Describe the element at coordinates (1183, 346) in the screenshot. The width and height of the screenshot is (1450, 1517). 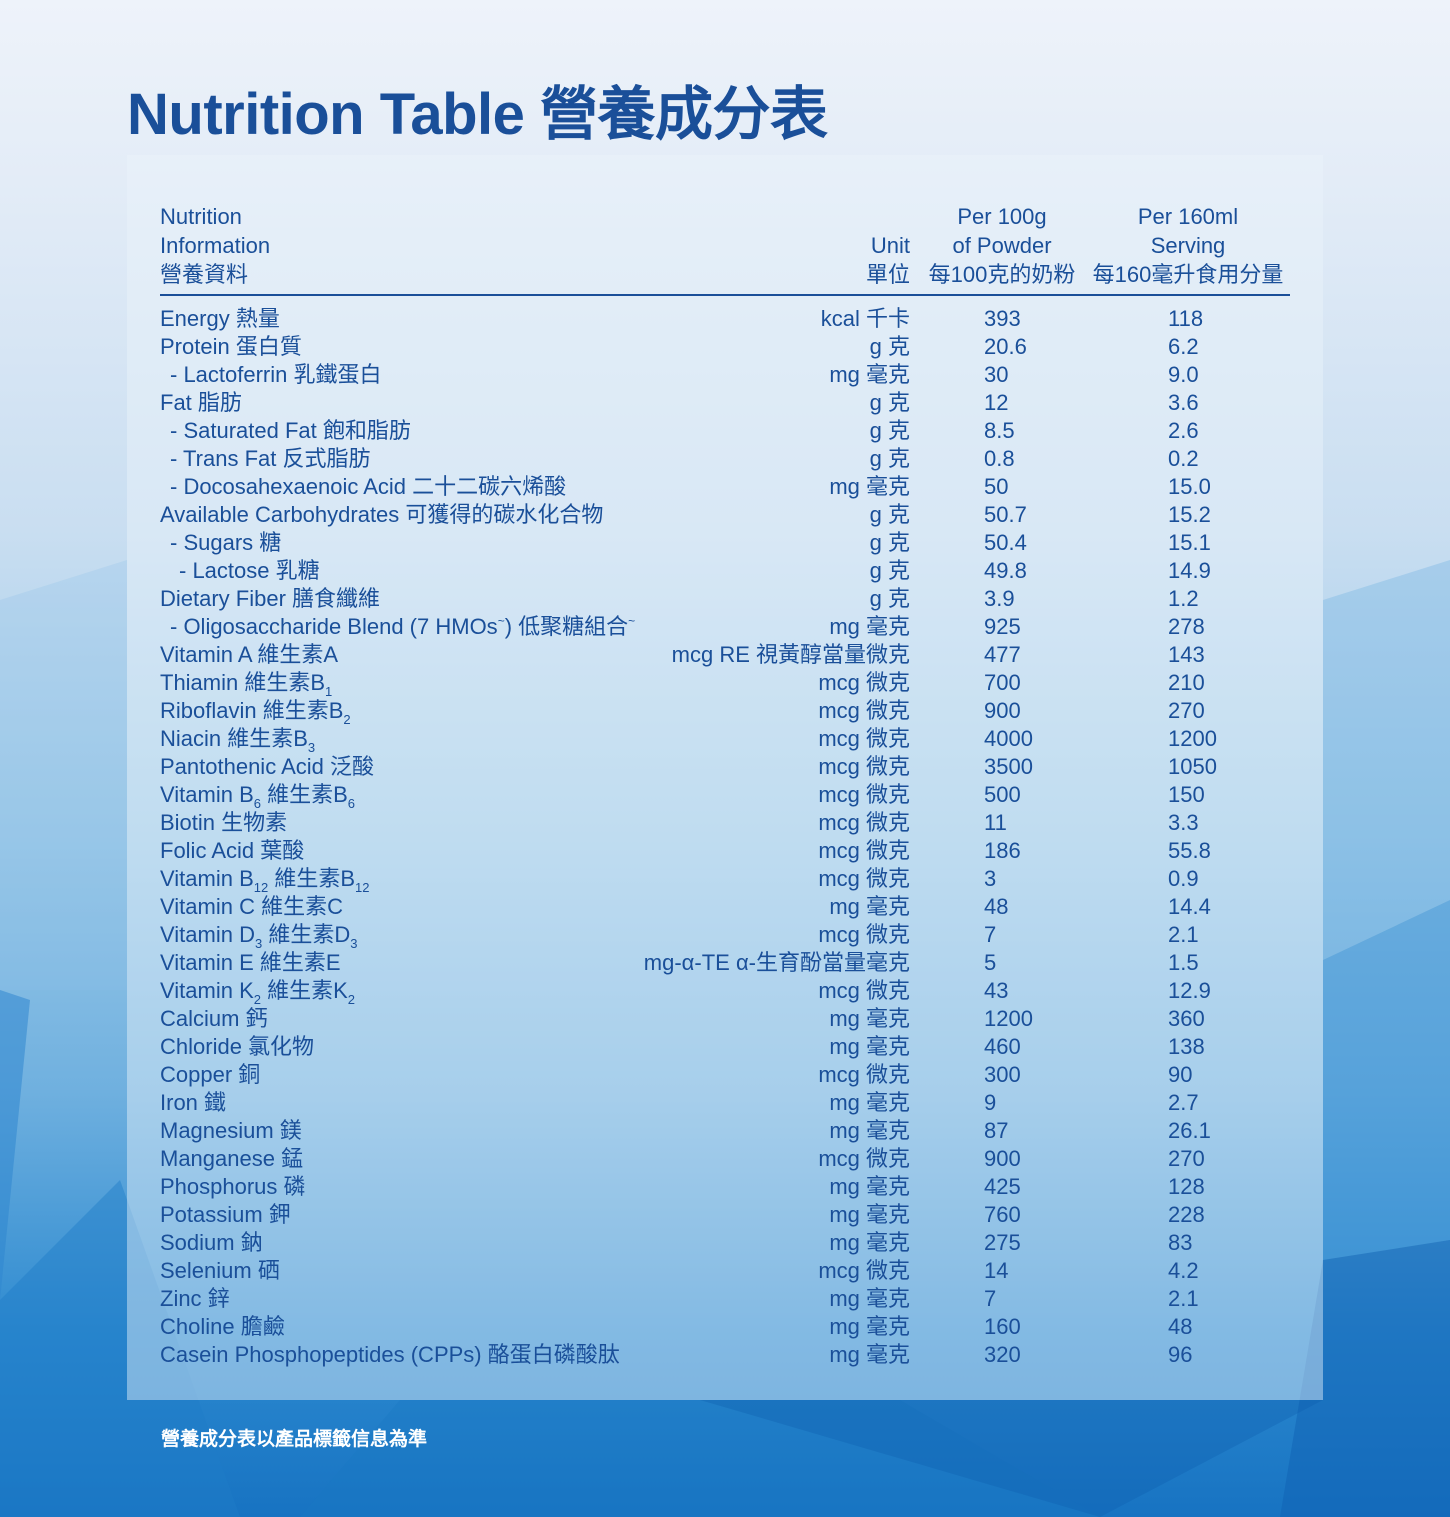
I see `value-per-160ml: 6.2` at that location.